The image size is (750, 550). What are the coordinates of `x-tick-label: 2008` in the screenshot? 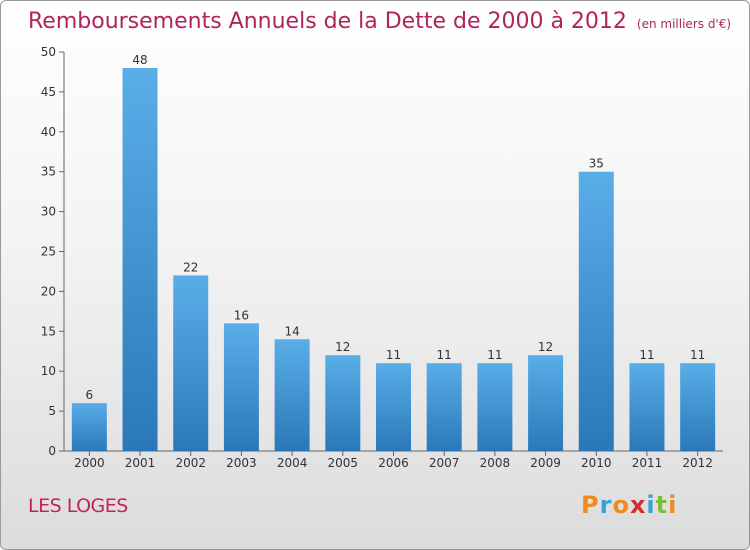 It's located at (495, 463).